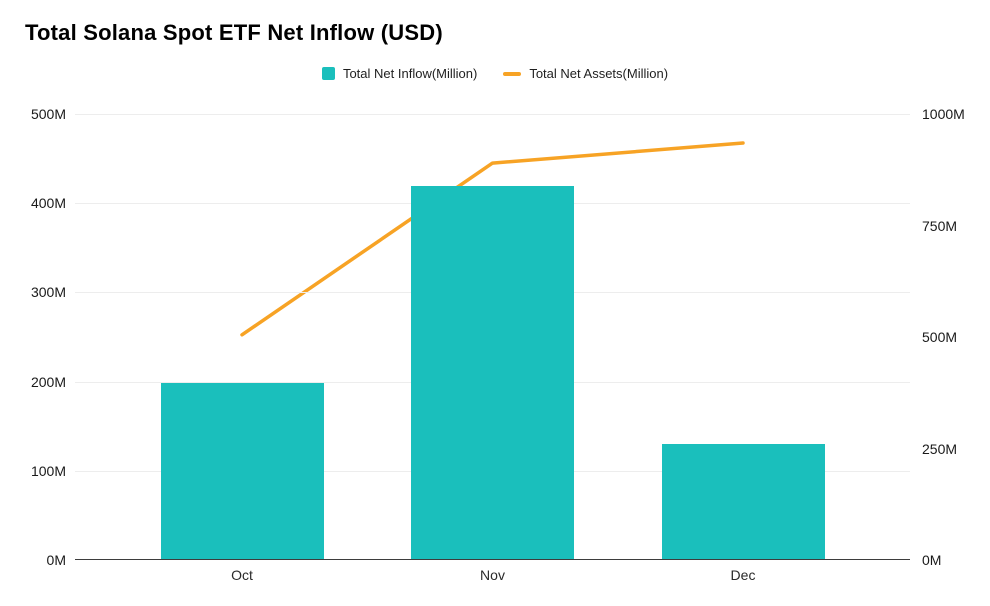 The image size is (990, 606). I want to click on right-axis-tick-label: 0M, so click(932, 560).